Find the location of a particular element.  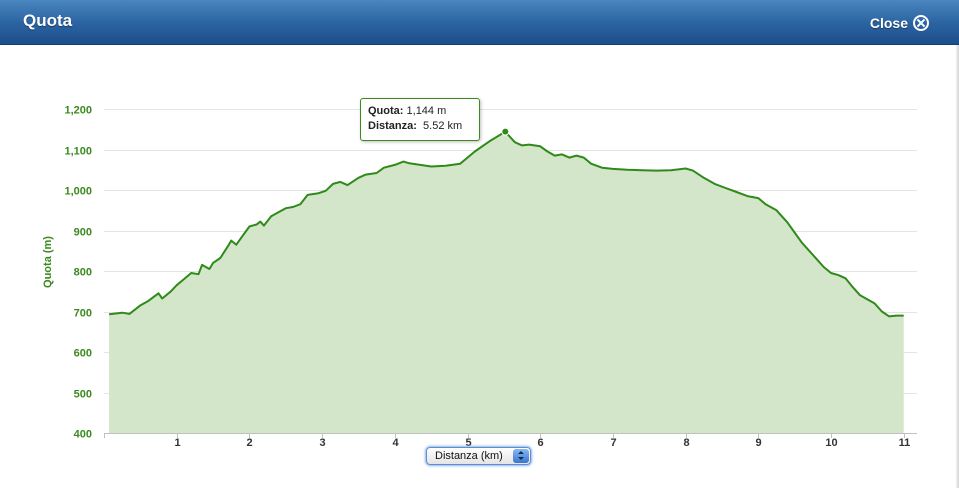

y-tick-label-700: 700 is located at coordinates (83, 314).